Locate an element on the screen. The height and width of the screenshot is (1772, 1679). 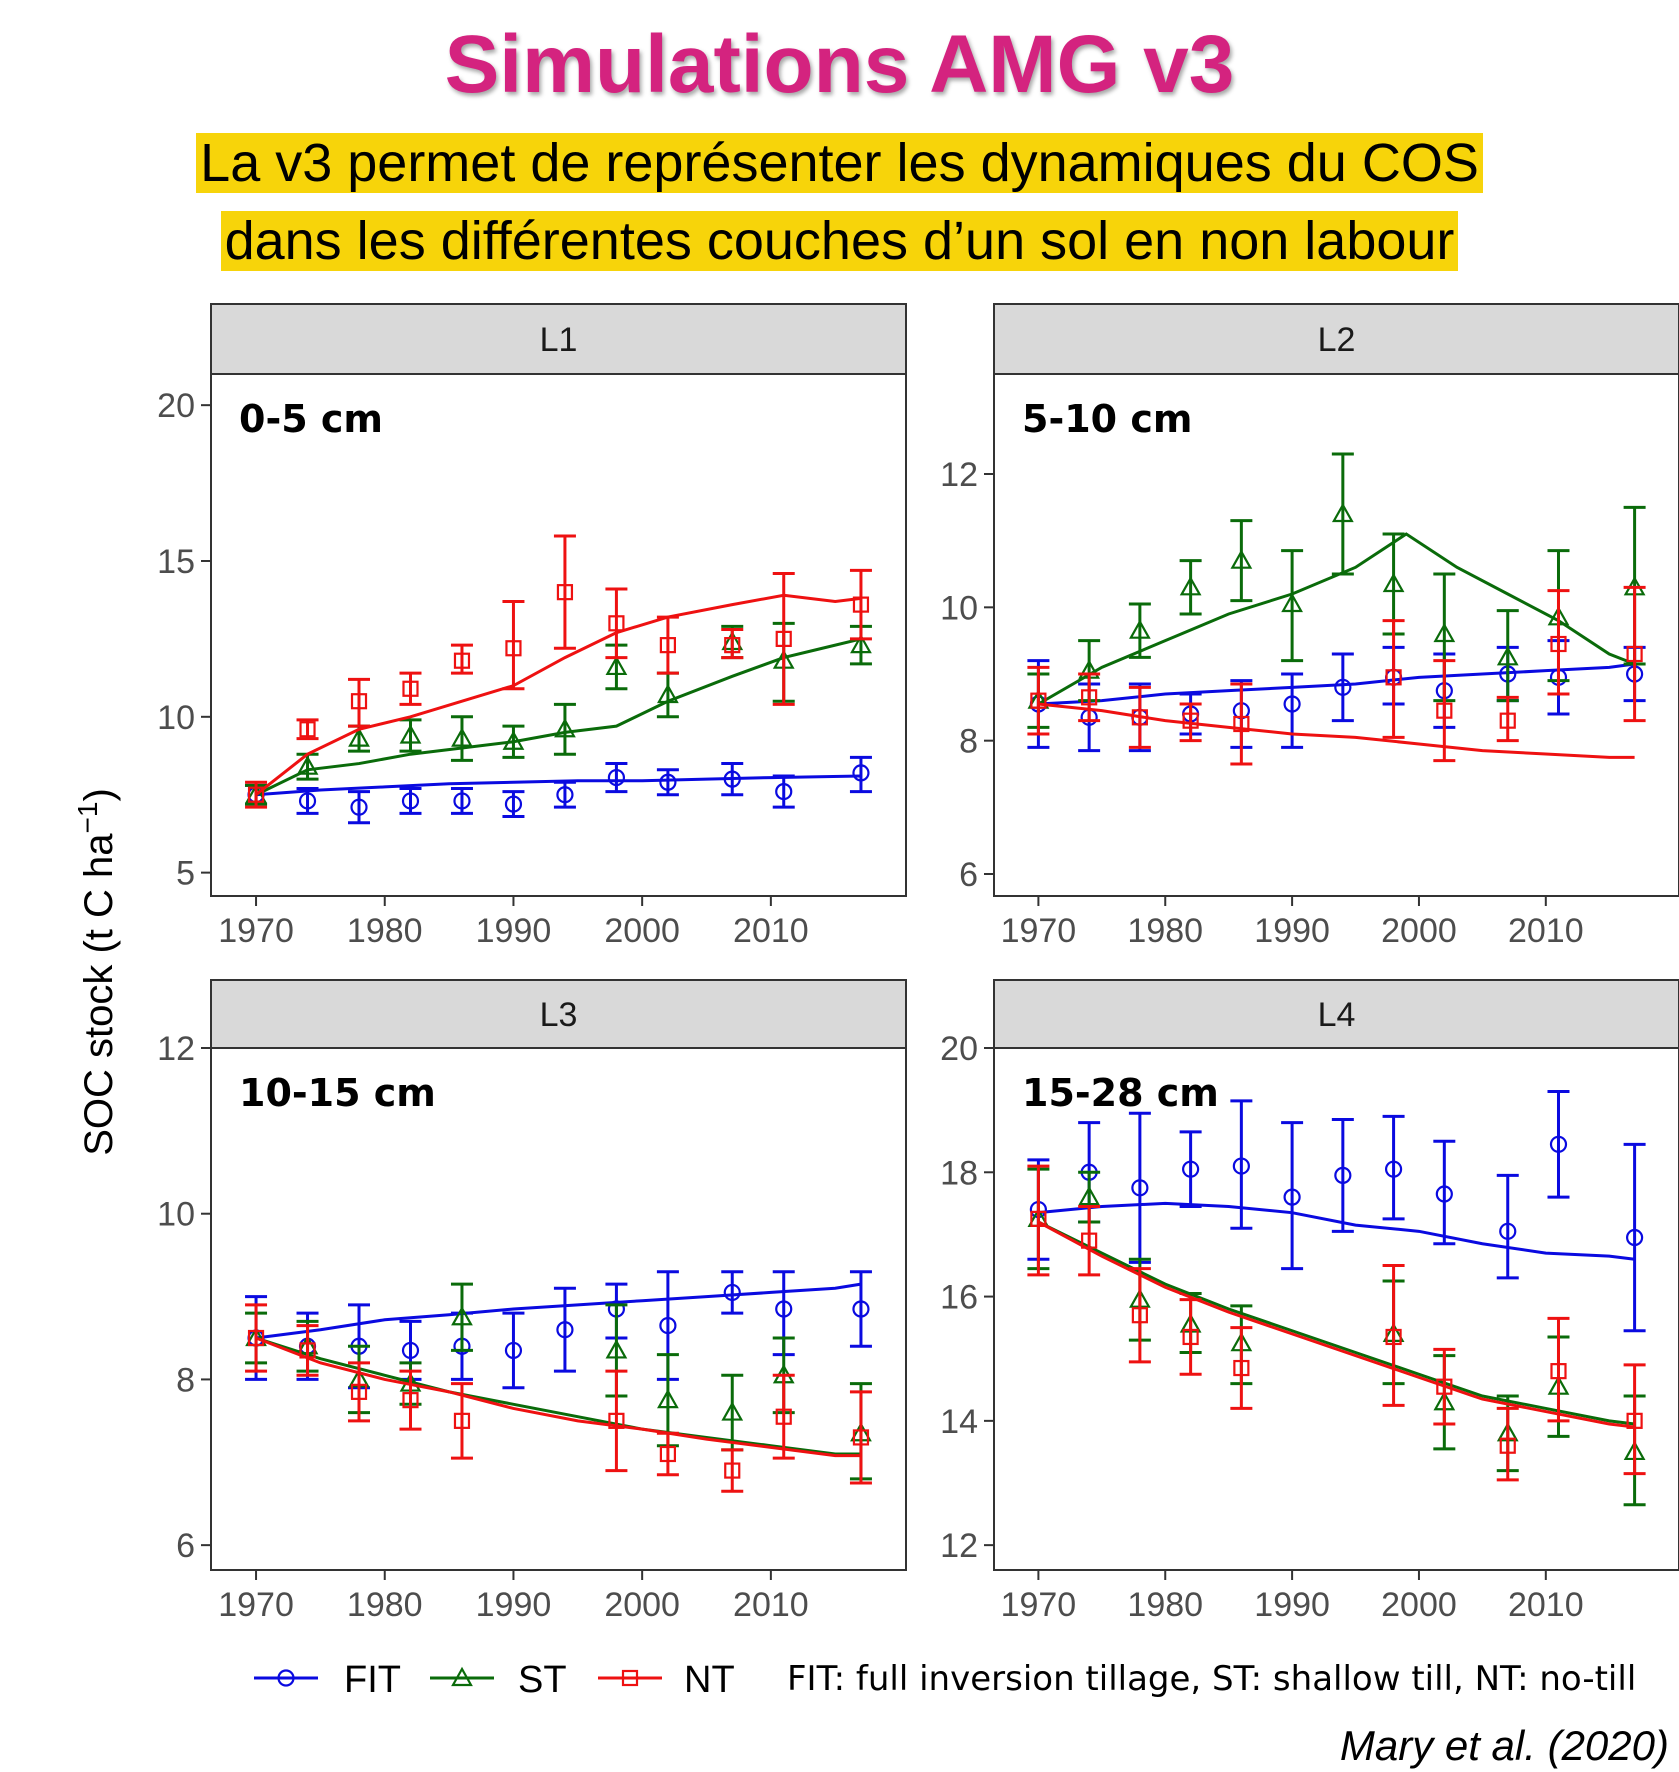
facet-strip-label: L3 is located at coordinates (559, 1015).